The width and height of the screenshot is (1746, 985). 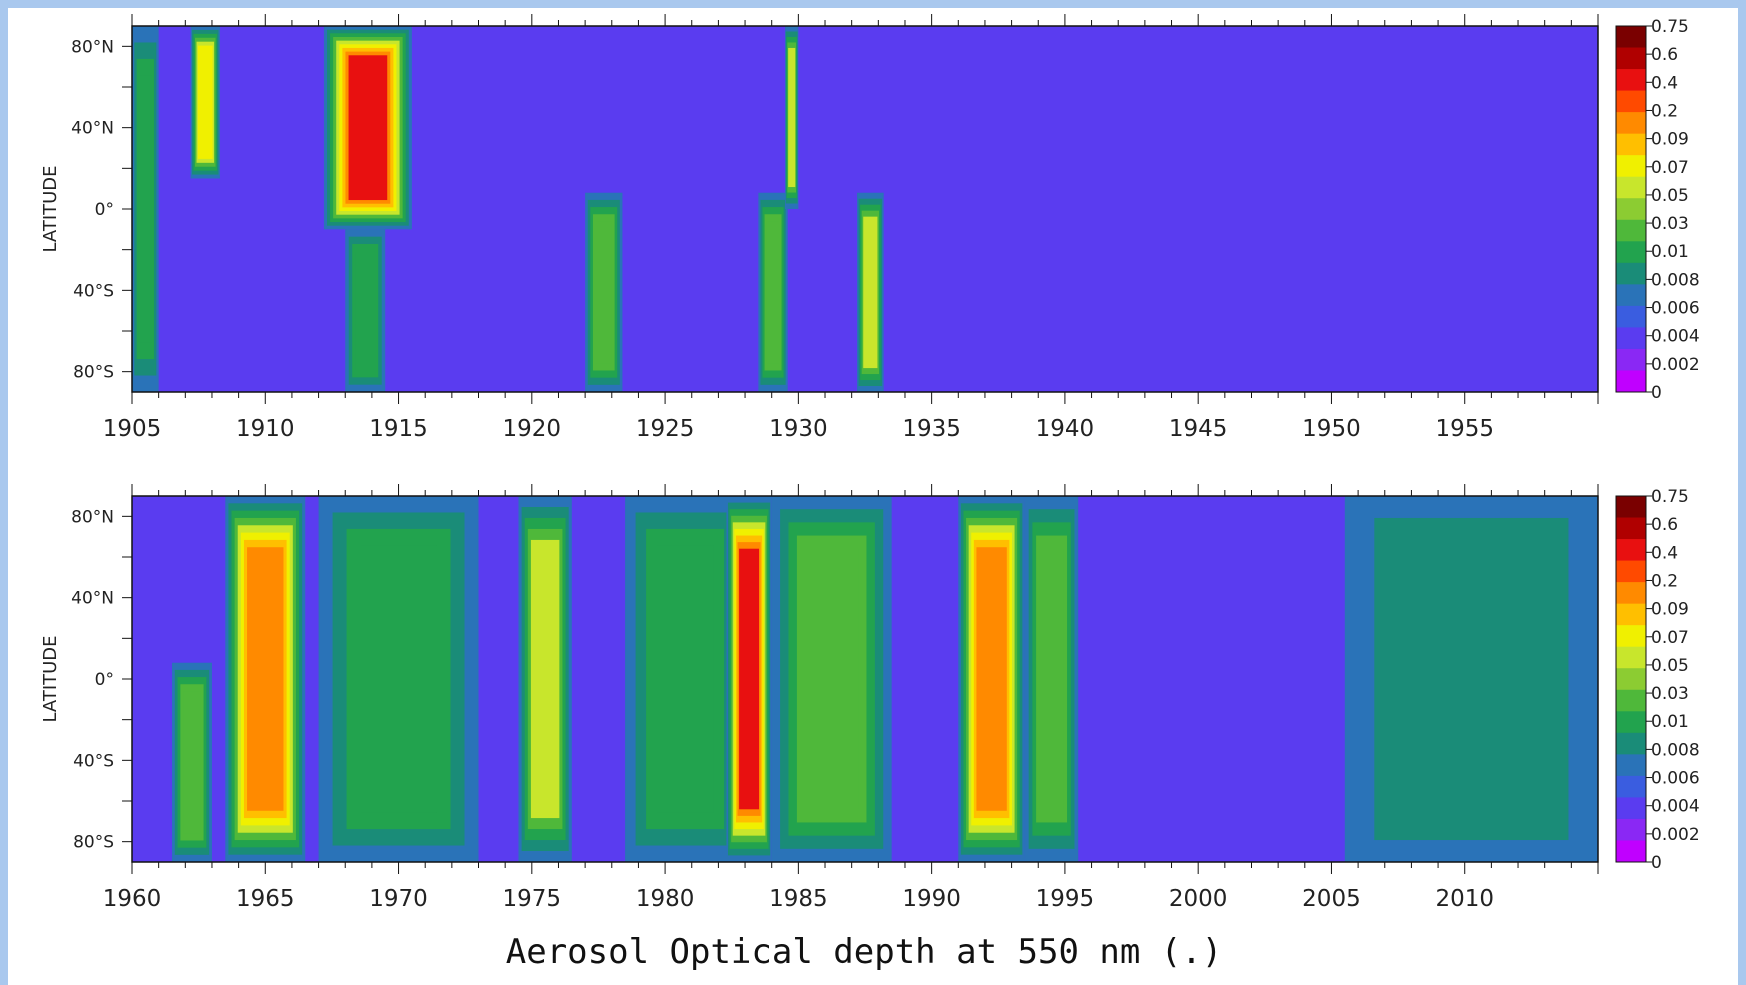 I want to click on x-tick-label: 1935, so click(x=931, y=429).